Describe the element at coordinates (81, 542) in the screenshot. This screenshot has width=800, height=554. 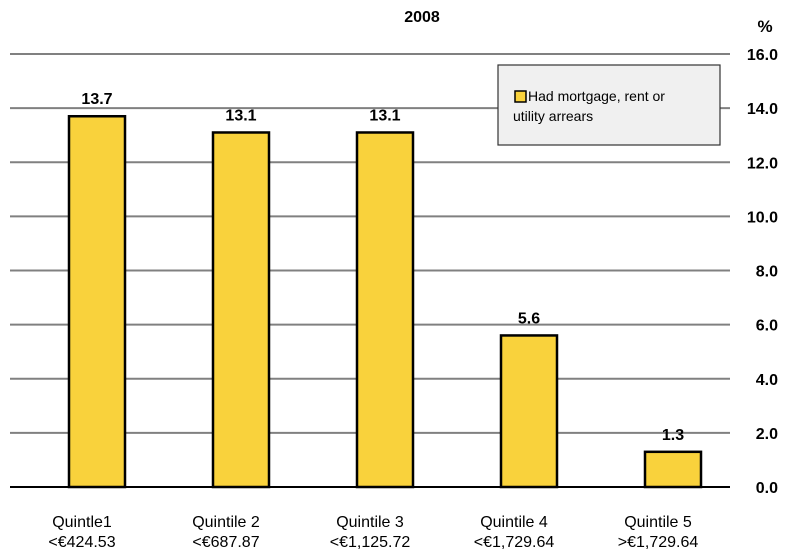
I see `category-label: <€424.53` at that location.